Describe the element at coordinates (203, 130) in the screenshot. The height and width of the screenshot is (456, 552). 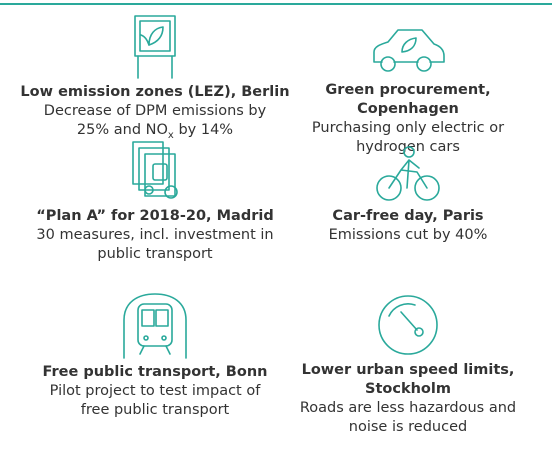
I see `description-text: by 14%` at that location.